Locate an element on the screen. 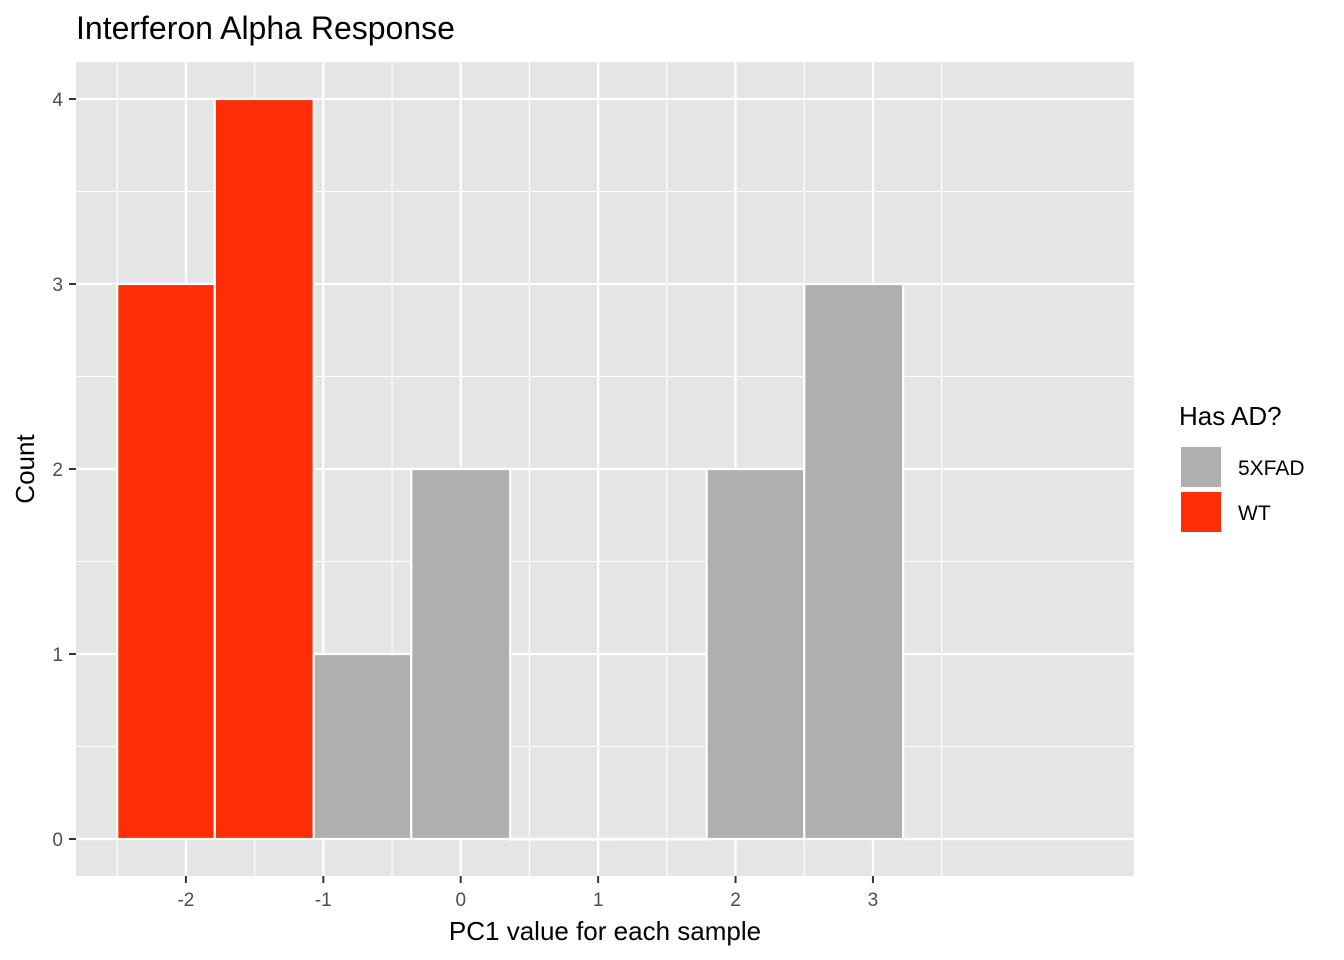  y-tick-label: 3 is located at coordinates (57, 285).